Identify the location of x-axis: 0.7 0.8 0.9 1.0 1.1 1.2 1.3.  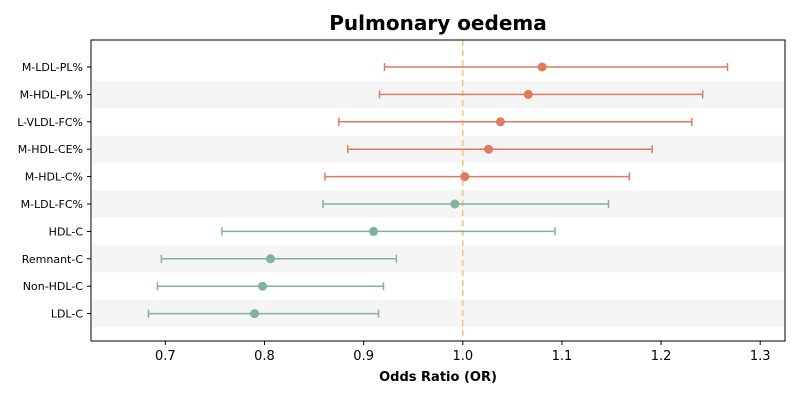
(463, 352).